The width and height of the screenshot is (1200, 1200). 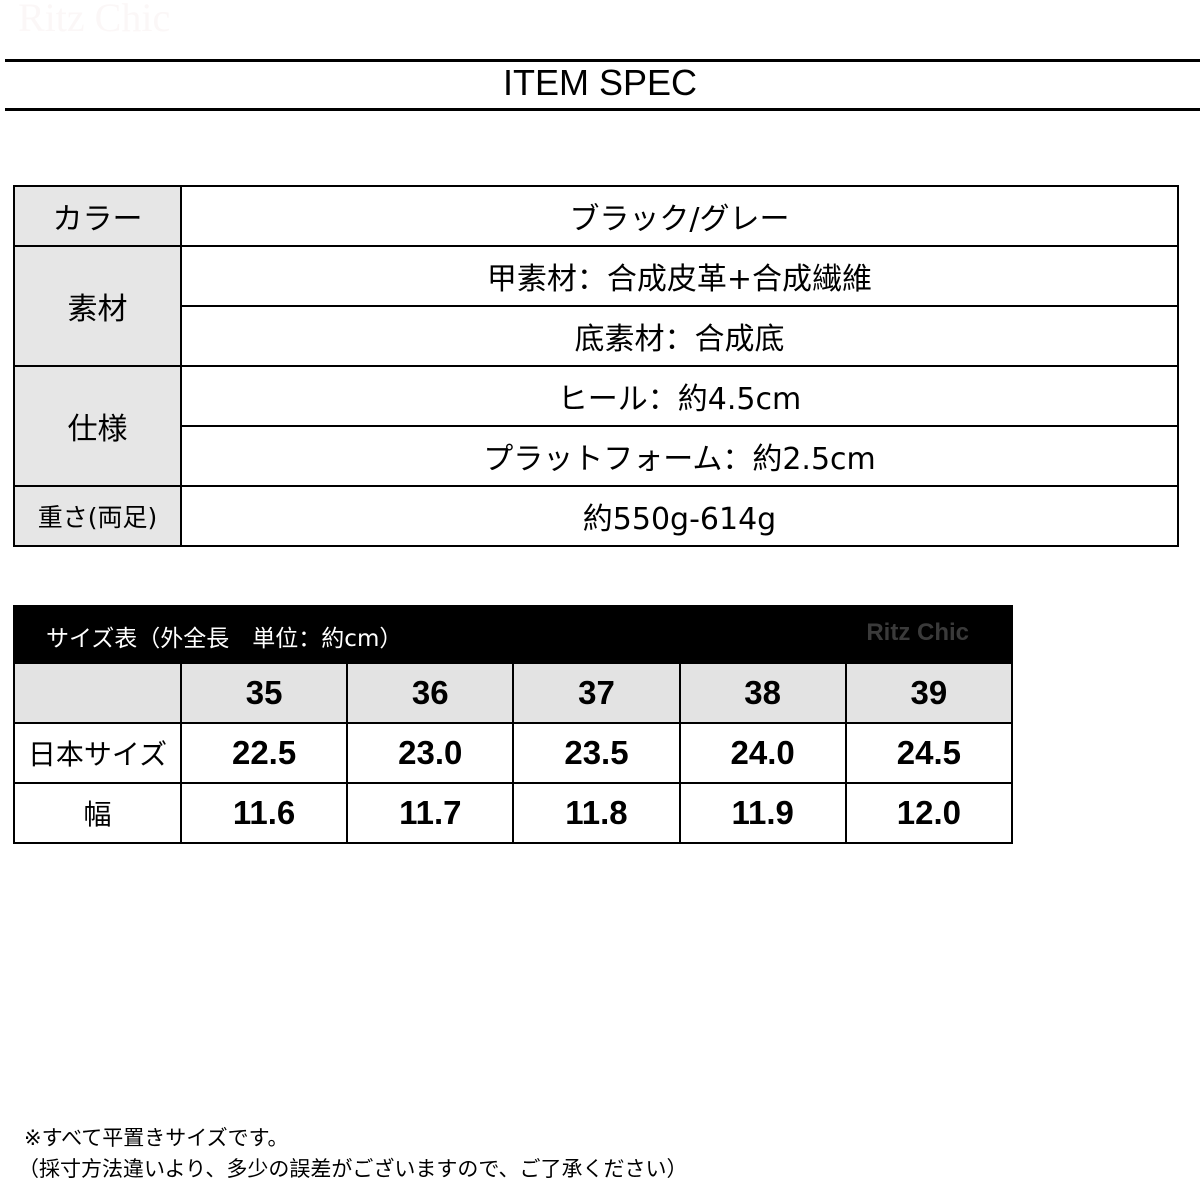 I want to click on table-row: 日本サイズ 22.5 23.0 23.5 24.0 24.5, so click(x=513, y=753).